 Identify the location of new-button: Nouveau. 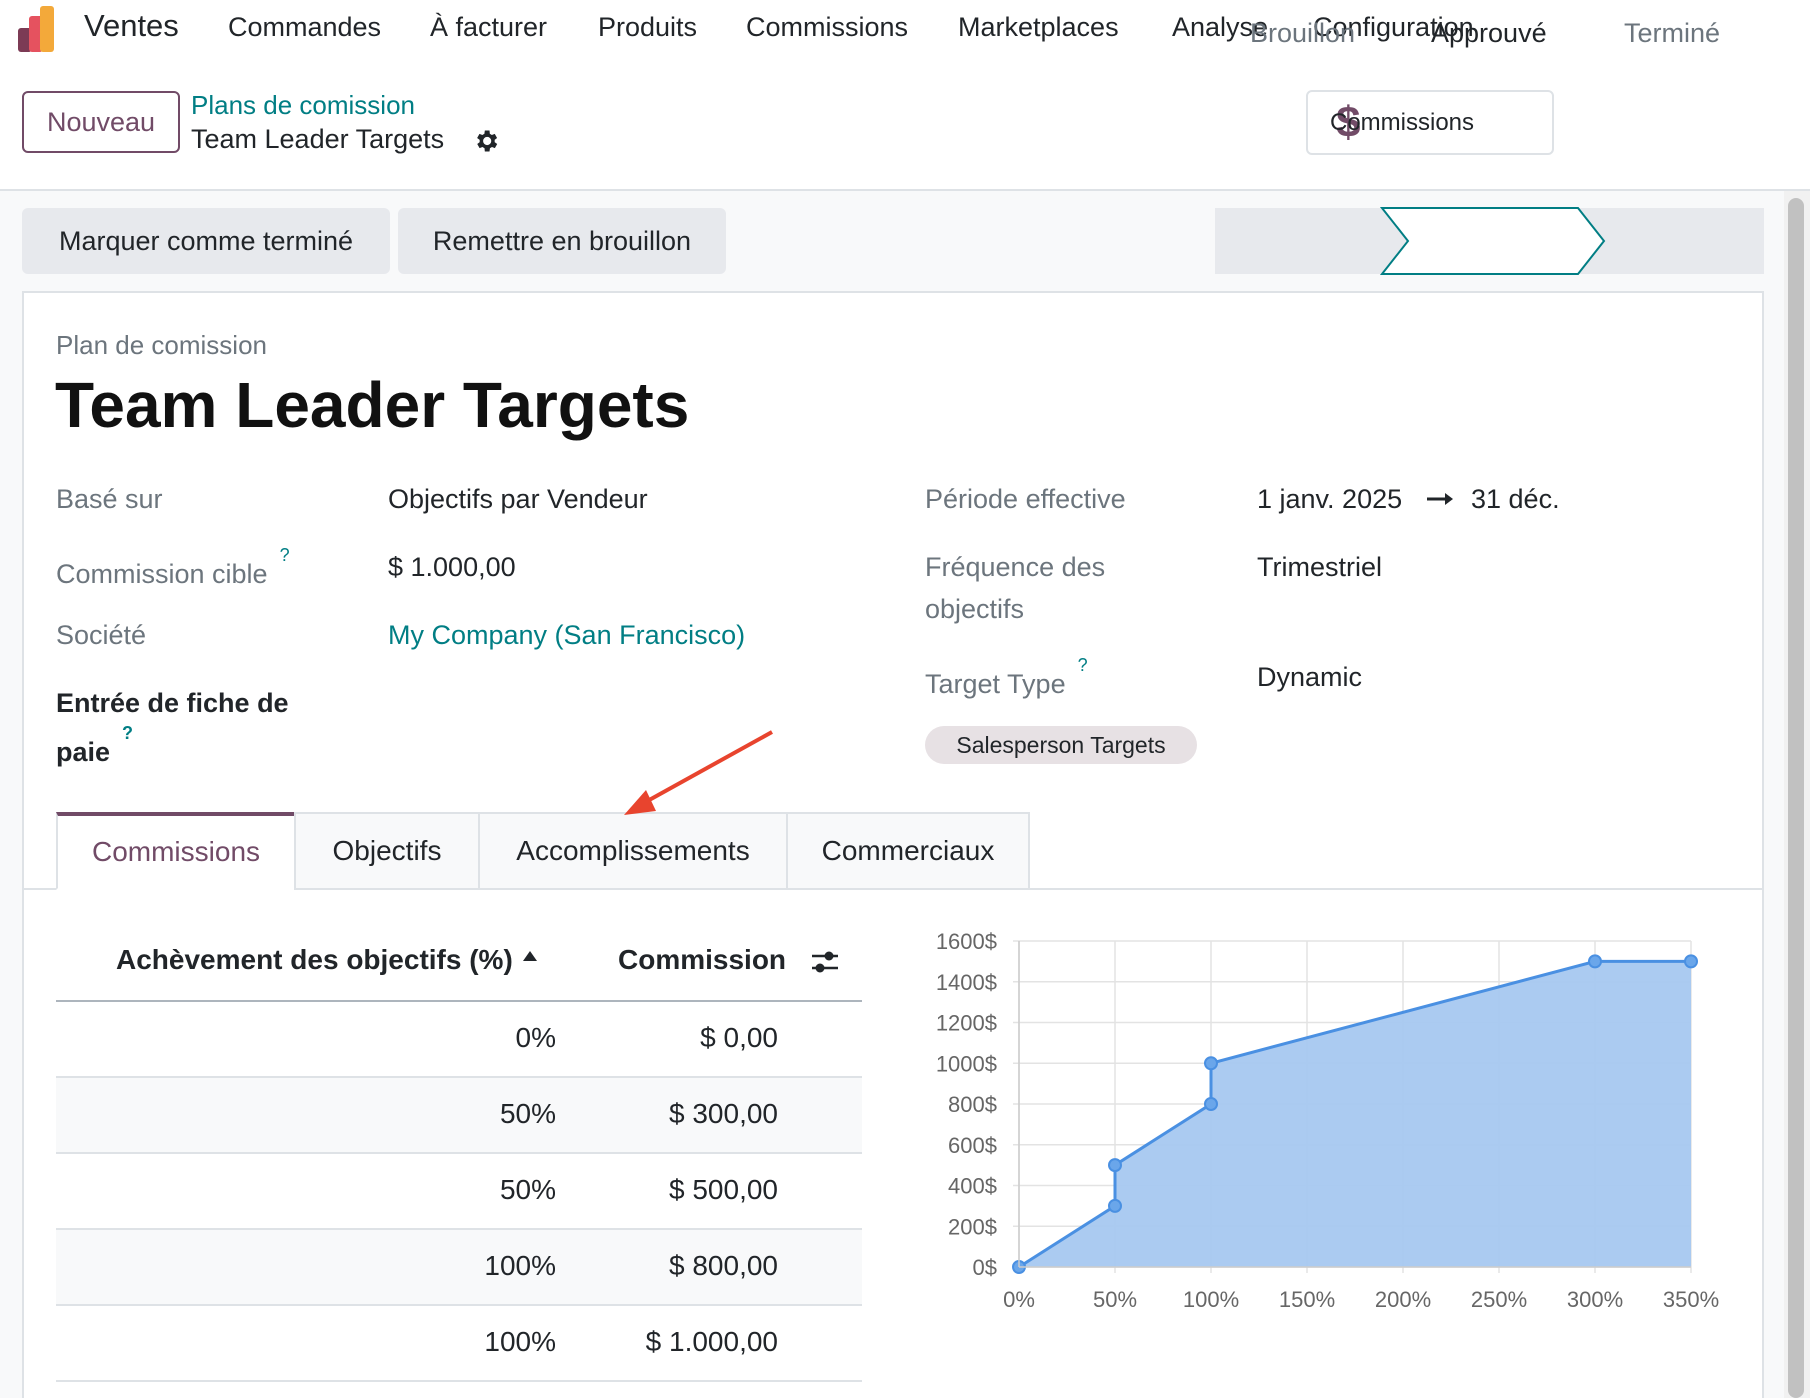
(101, 122).